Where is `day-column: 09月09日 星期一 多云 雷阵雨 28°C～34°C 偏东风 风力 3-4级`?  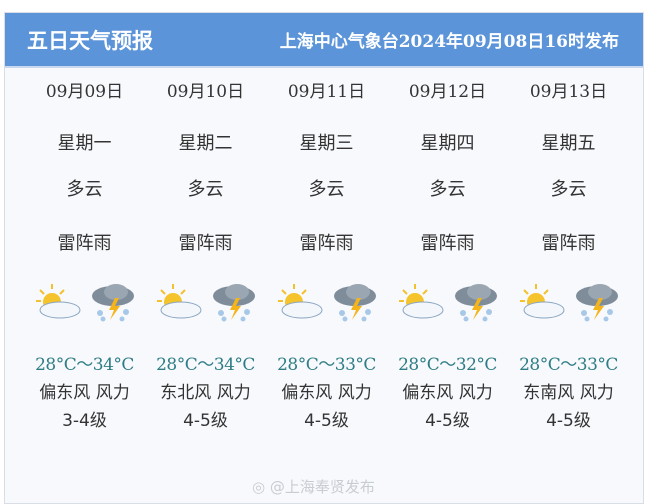
day-column: 09月09日 星期一 多云 雷阵雨 28°C～34°C 偏东风 风力 3-4级 is located at coordinates (84, 256).